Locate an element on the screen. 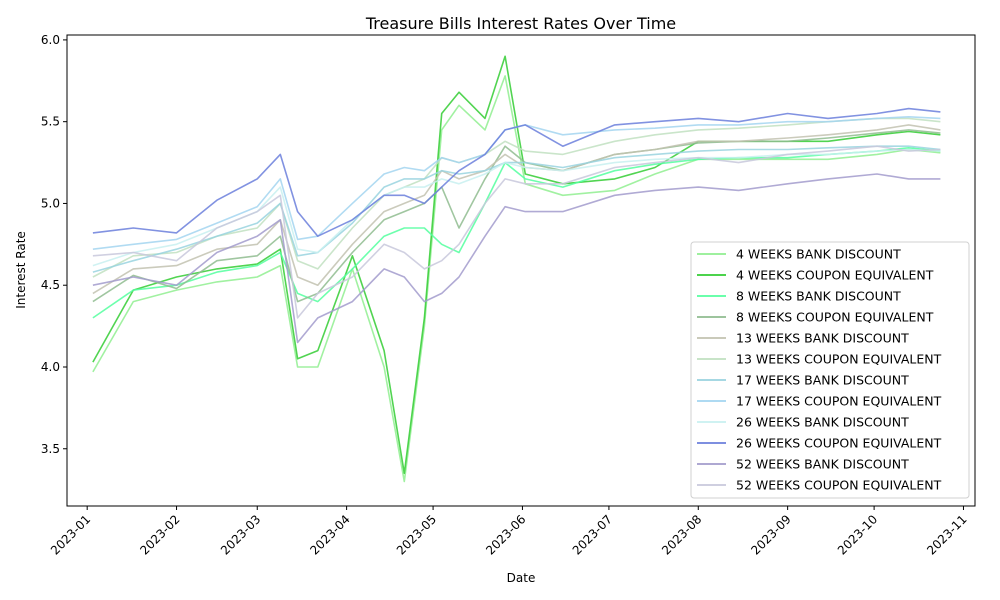  legend-label: 8 WEEKS COUPON EQUIVALENT is located at coordinates (835, 317).